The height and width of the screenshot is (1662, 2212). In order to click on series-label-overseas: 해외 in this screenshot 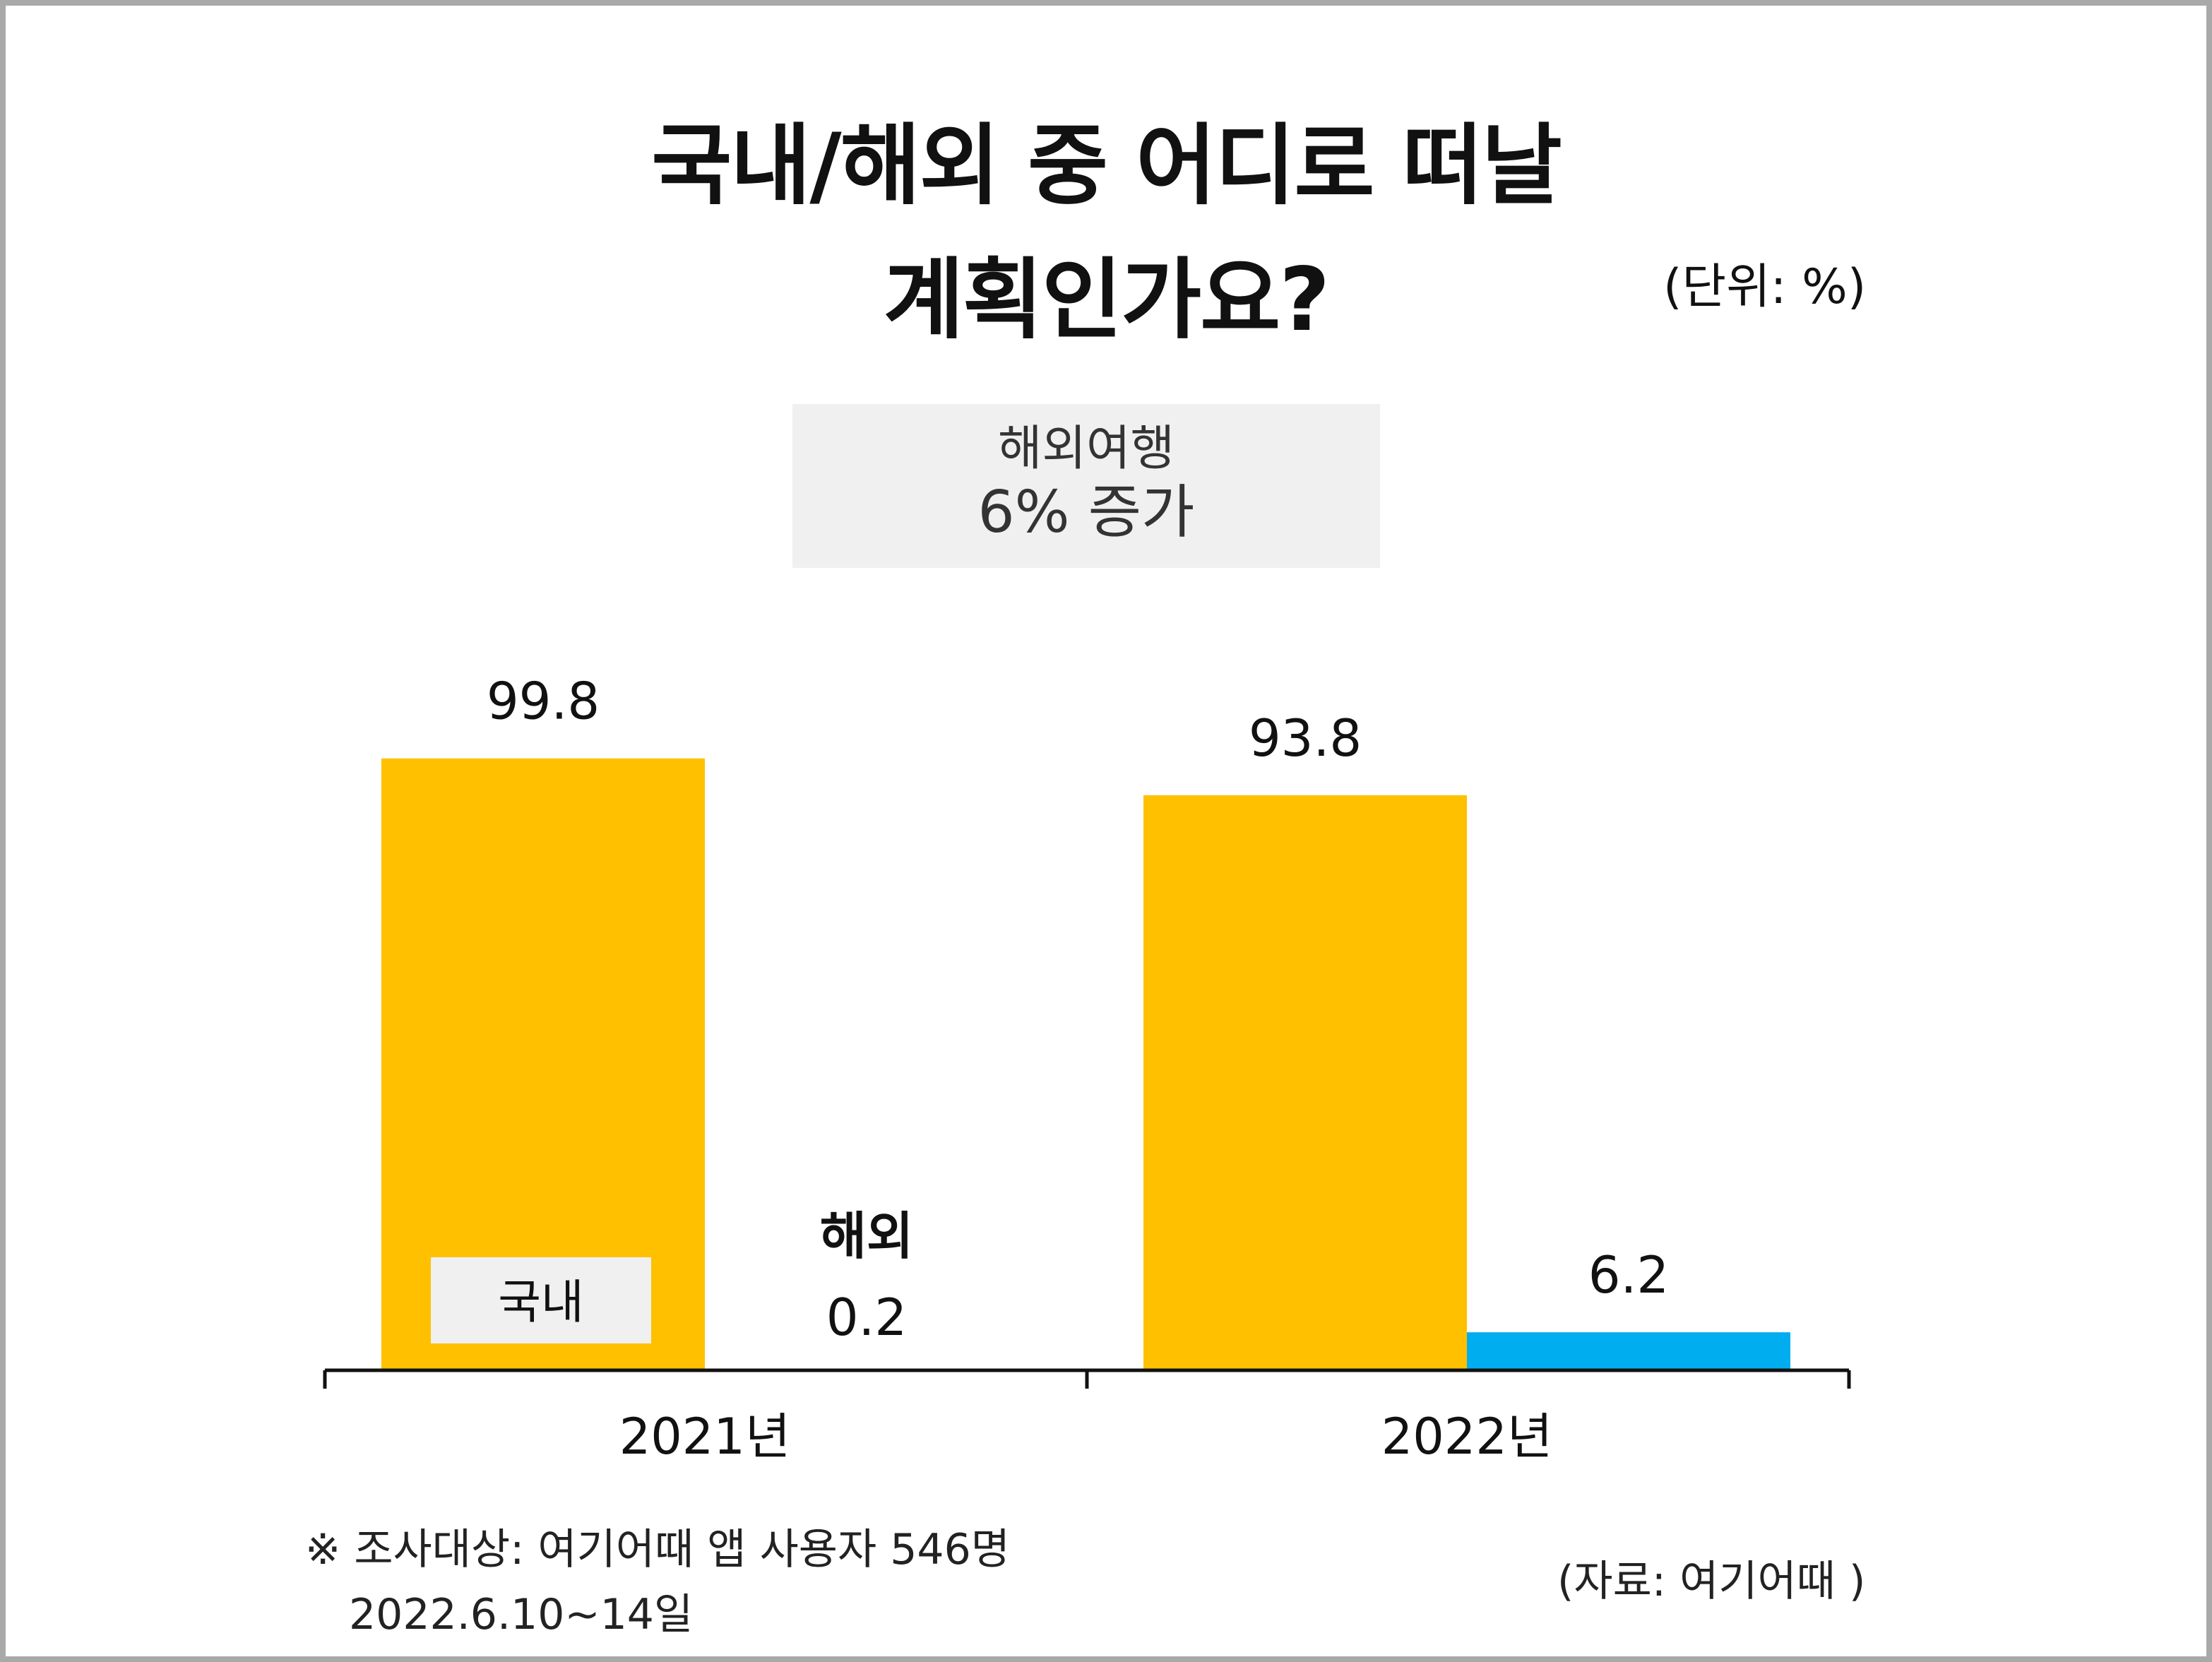, I will do `click(866, 1236)`.